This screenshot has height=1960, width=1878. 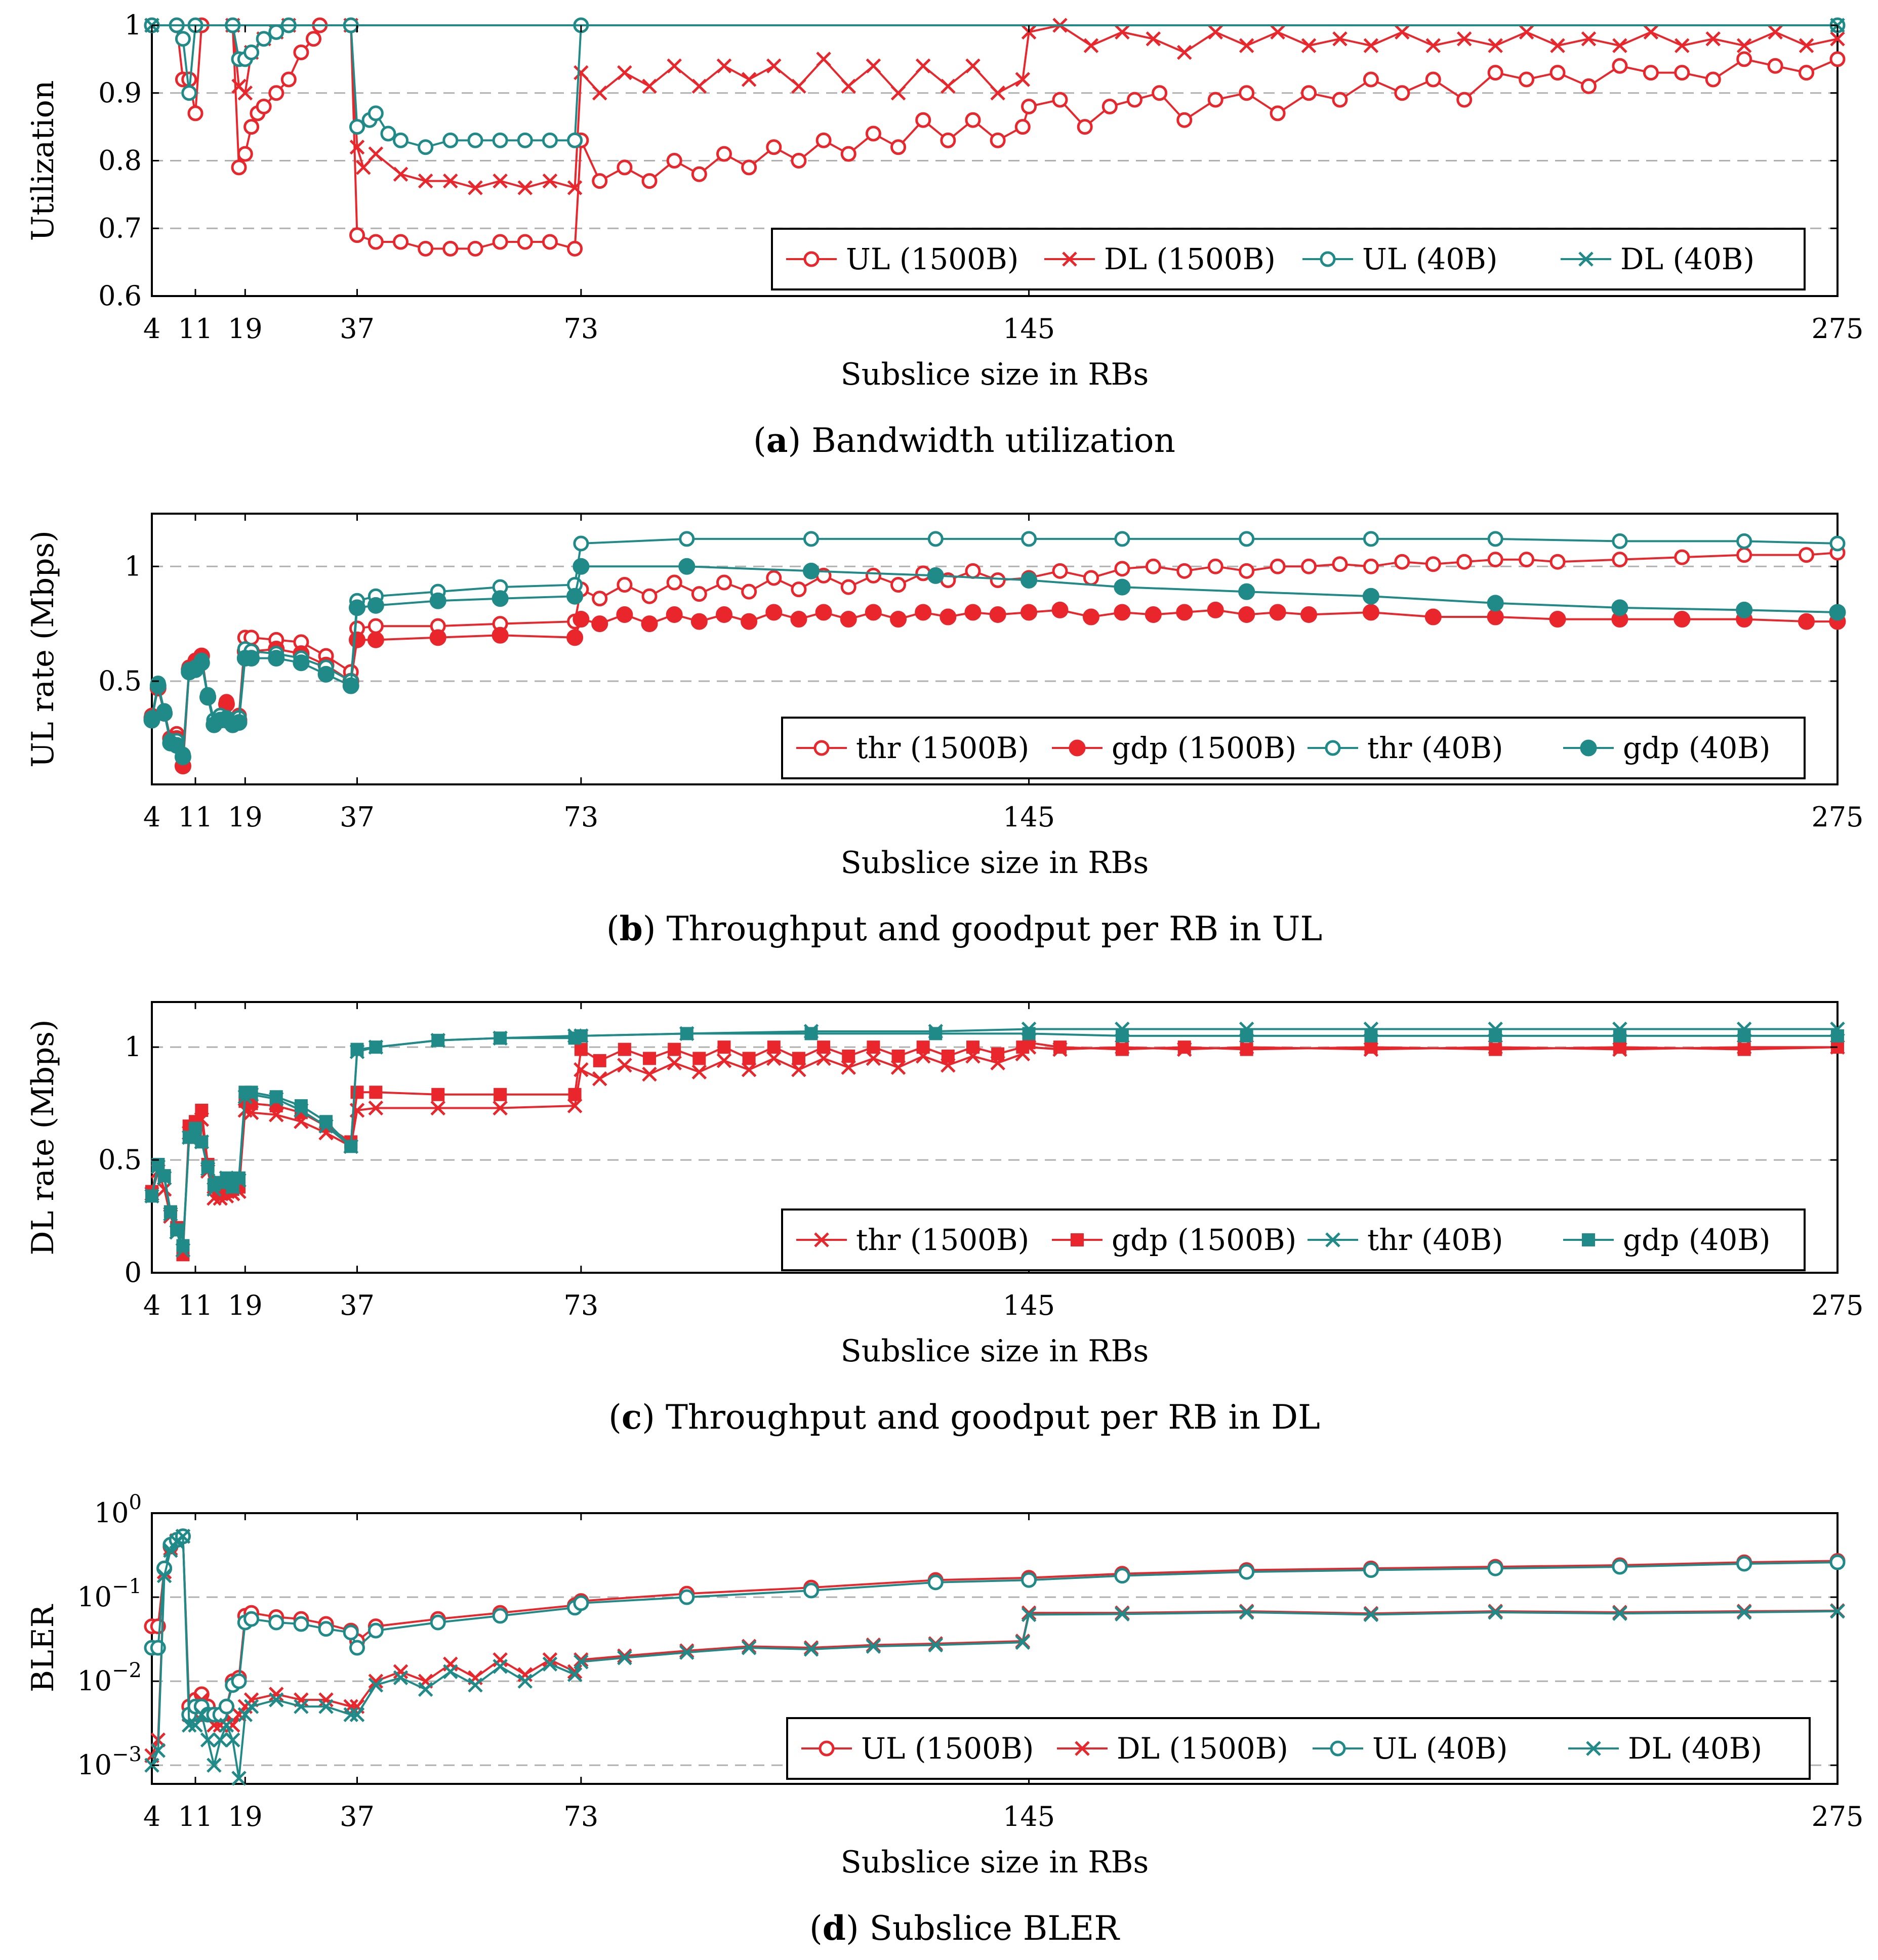 I want to click on legend-label: UL (1500B), so click(x=932, y=259).